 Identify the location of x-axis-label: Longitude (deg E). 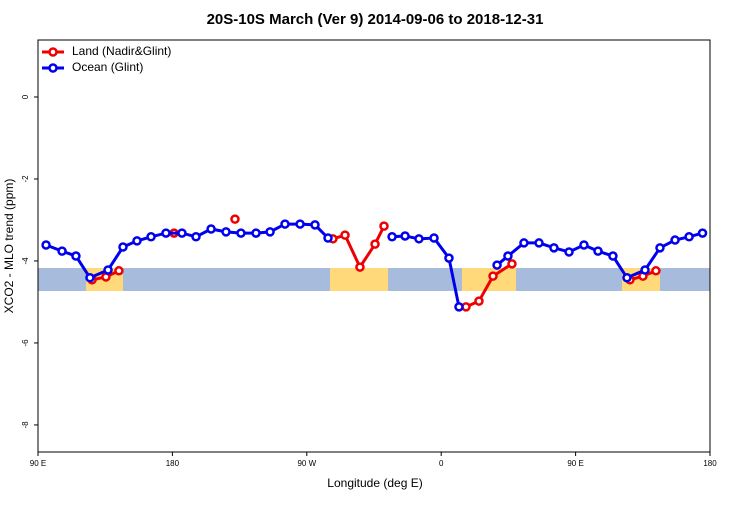
(374, 483).